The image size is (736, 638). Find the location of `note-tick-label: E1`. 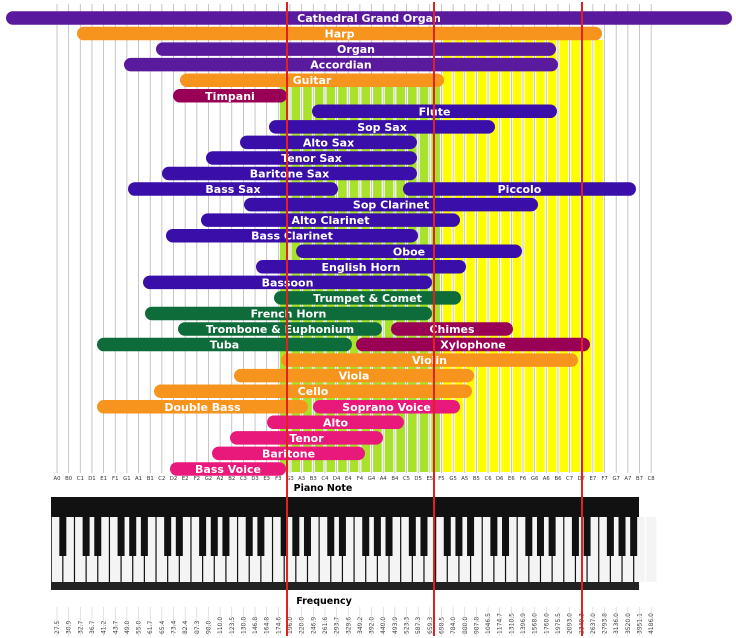

note-tick-label: E1 is located at coordinates (103, 479).